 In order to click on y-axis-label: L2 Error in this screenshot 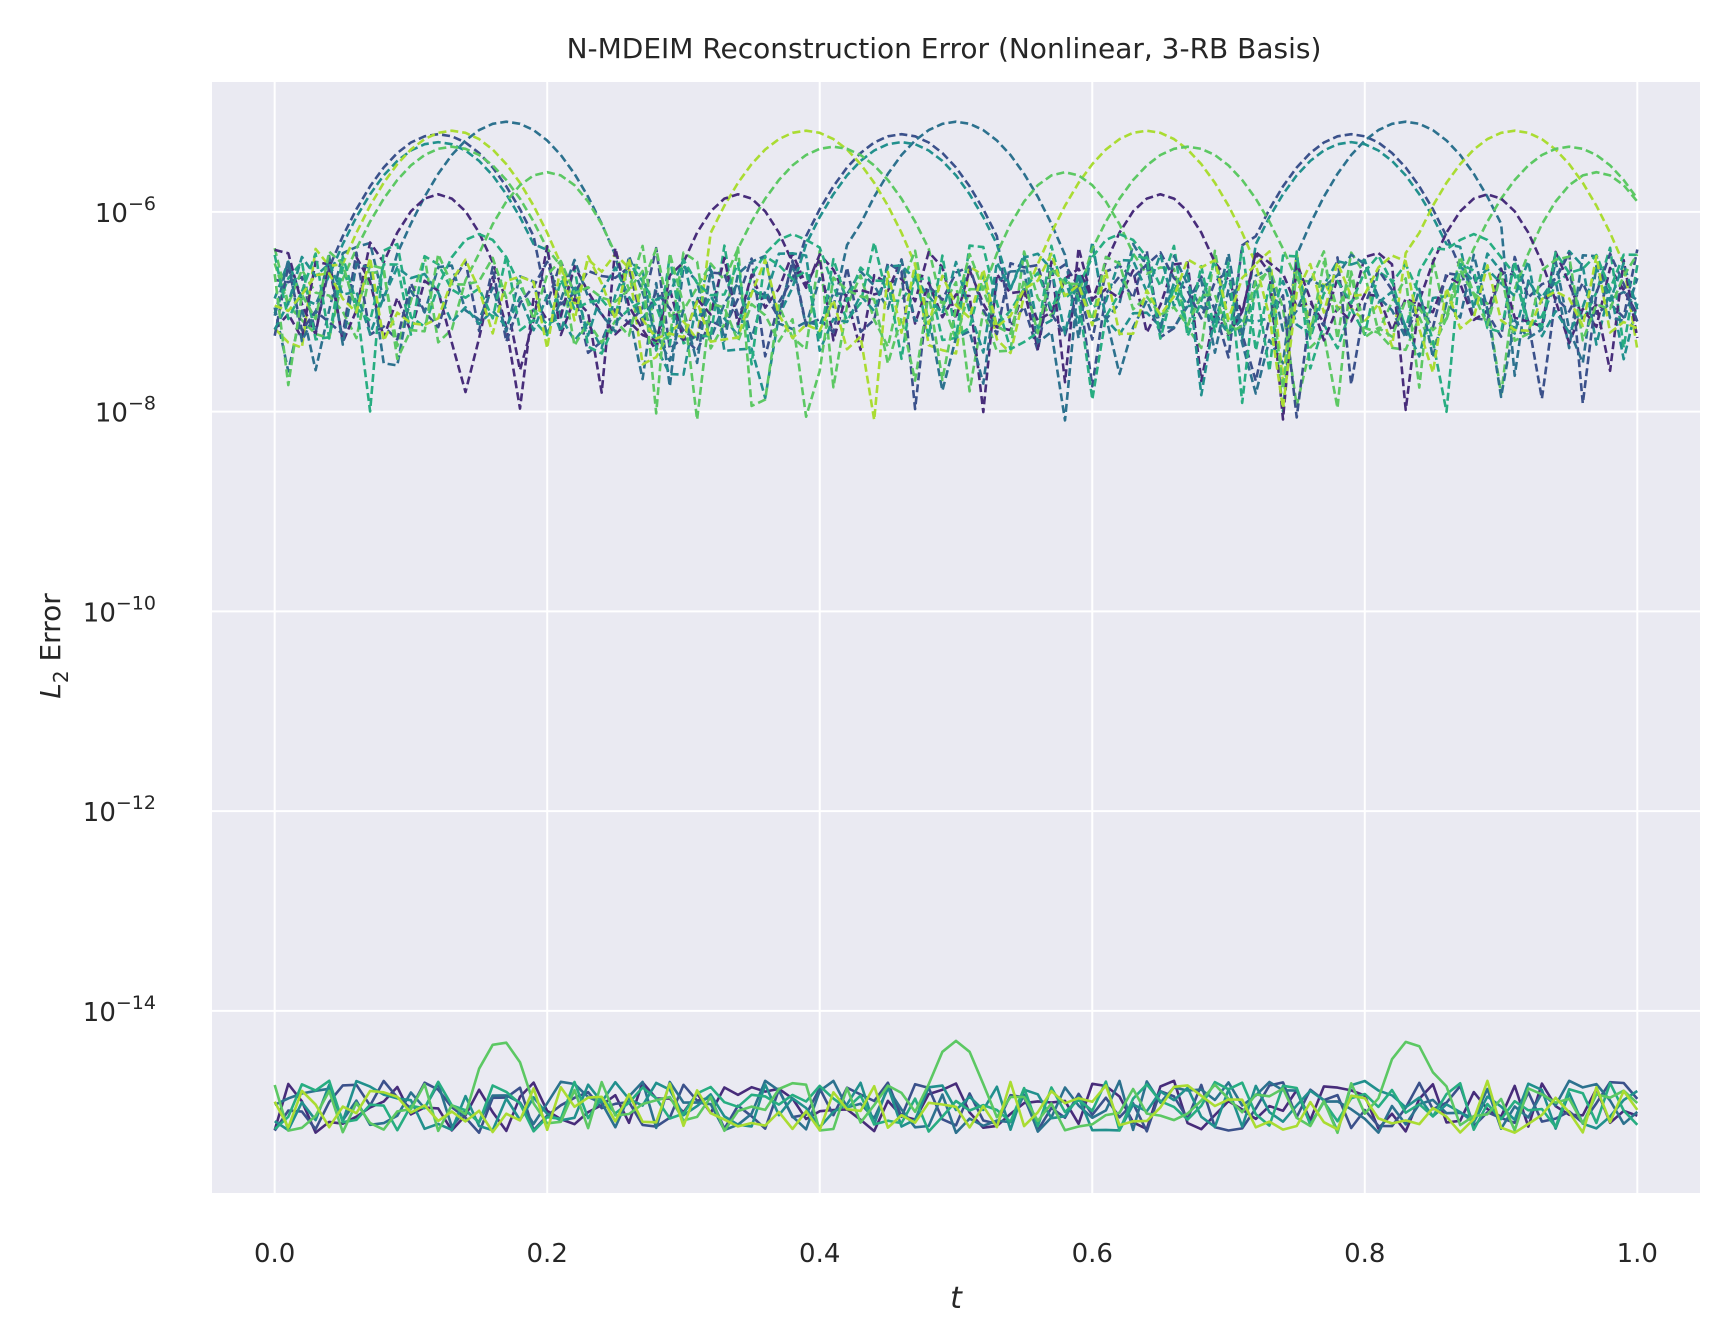, I will do `click(53, 646)`.